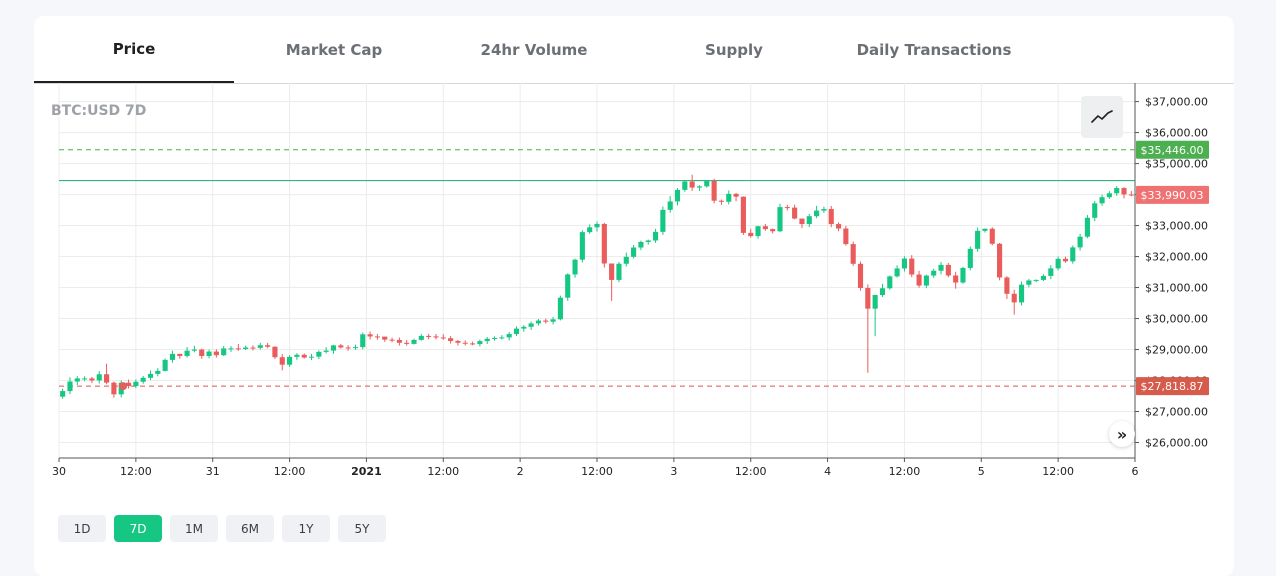 The image size is (1276, 576). I want to click on range-1y-button: 1Y, so click(306, 528).